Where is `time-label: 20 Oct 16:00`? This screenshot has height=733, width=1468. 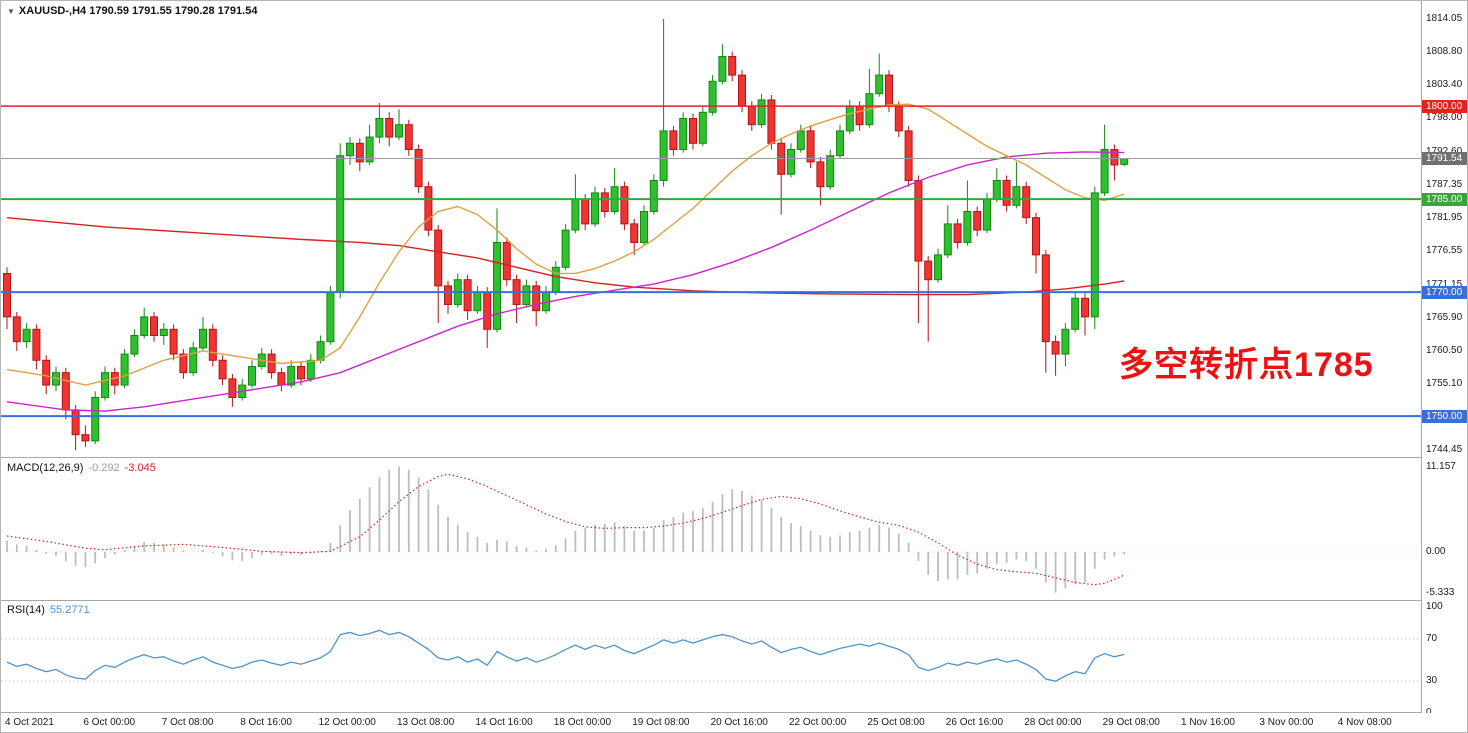 time-label: 20 Oct 16:00 is located at coordinates (739, 722).